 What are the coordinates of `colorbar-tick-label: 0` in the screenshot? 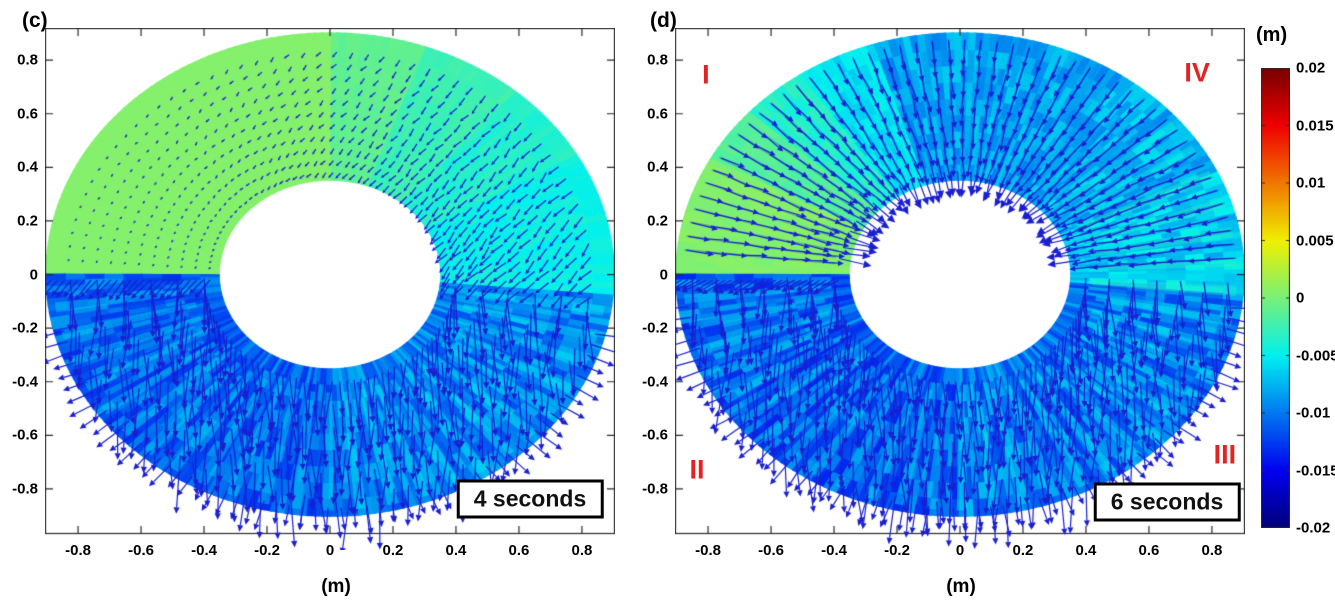 It's located at (1300, 298).